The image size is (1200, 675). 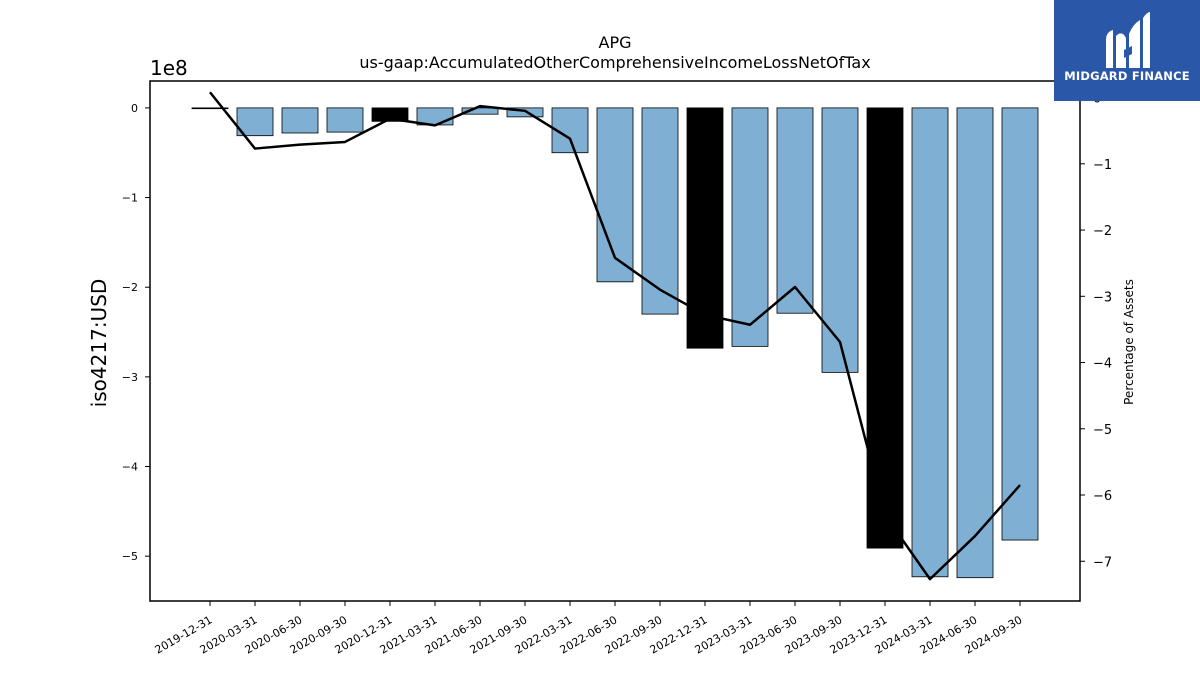 I want to click on y2-tick-label: −7, so click(x=1102, y=562).